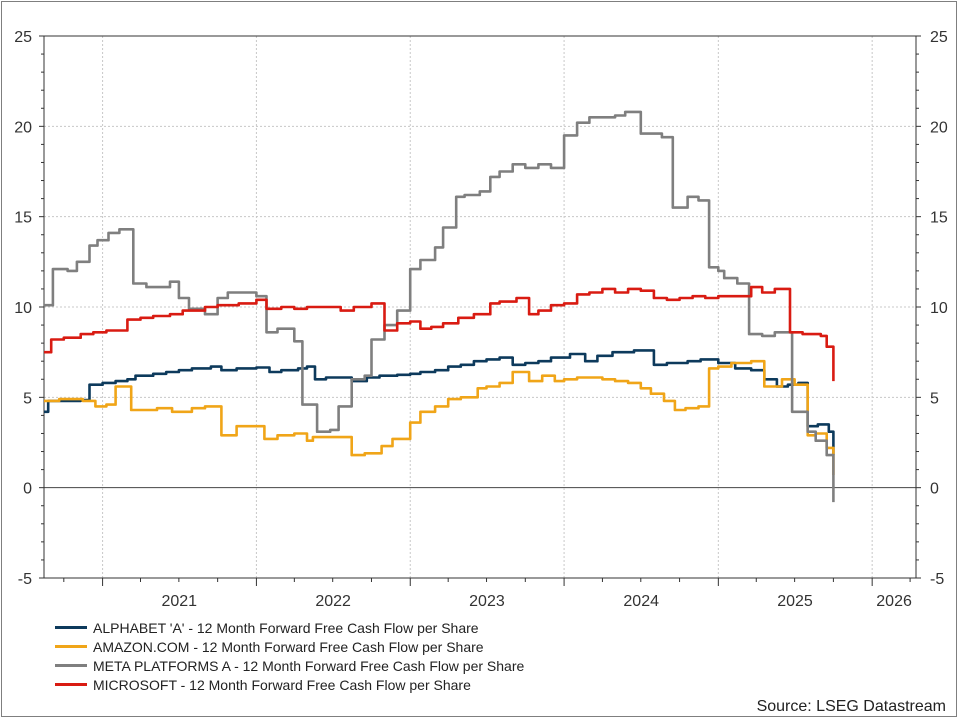  What do you see at coordinates (934, 489) in the screenshot?
I see `y-tick-label-right: 0` at bounding box center [934, 489].